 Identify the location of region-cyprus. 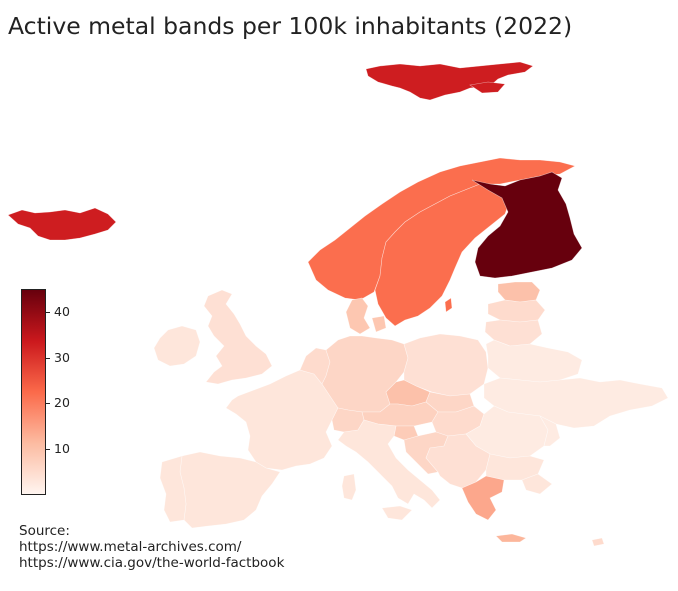
(598, 542).